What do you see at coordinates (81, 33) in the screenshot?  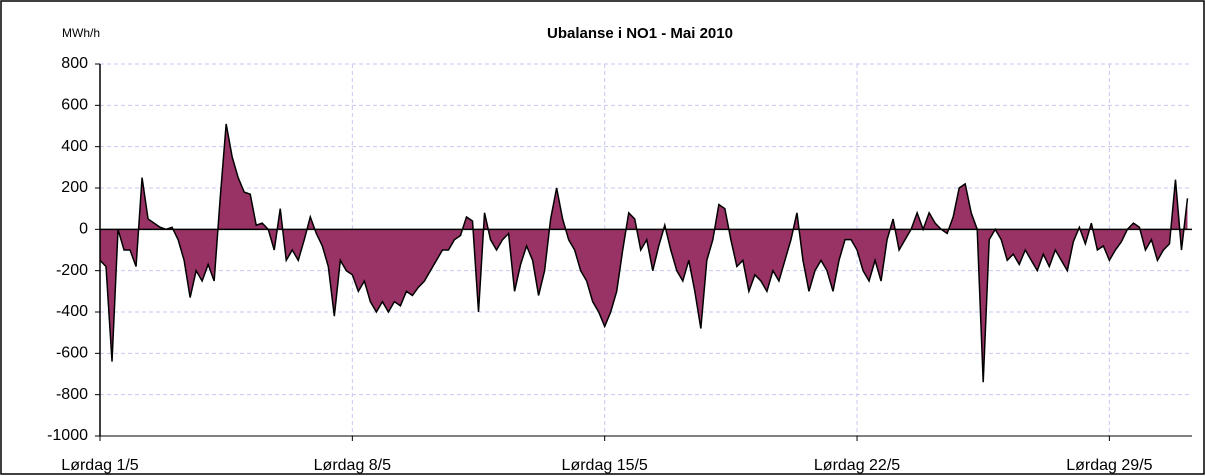 I see `y-unit: MWh/h` at bounding box center [81, 33].